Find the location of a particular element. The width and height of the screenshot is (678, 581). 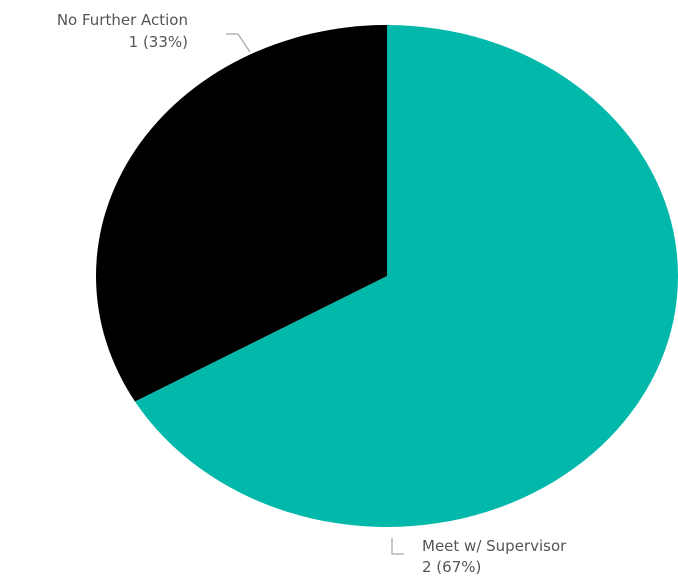

label-name-no-further-action: No Further Action is located at coordinates (122, 20).